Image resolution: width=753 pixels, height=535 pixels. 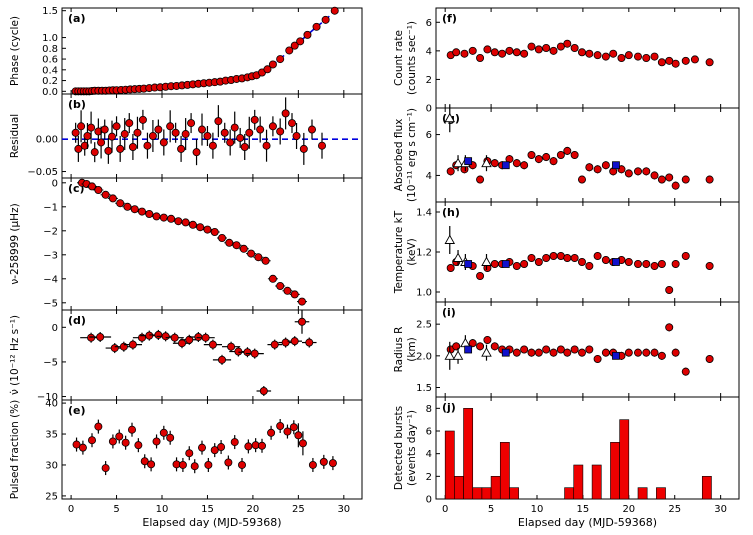 I want to click on panel-f: (f) 0 2 4 6 Count rate (counts sec⁻¹), so click(x=566, y=61).